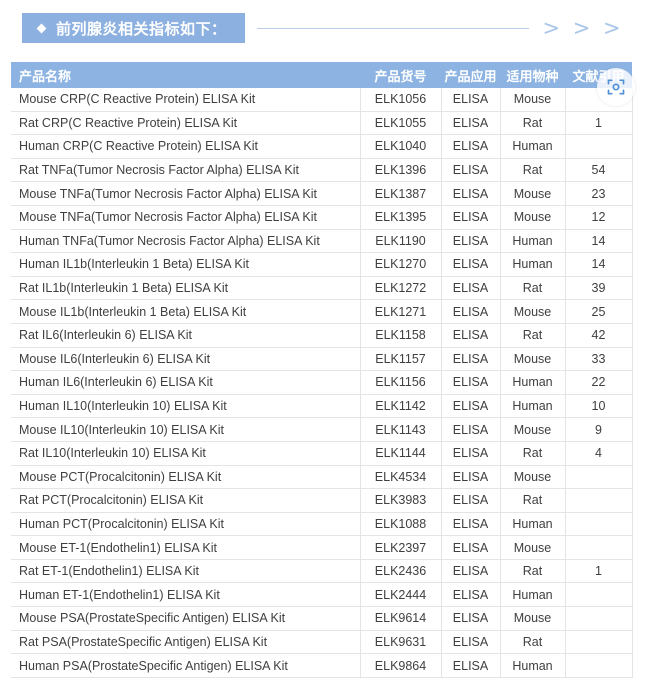 This screenshot has width=654, height=682. Describe the element at coordinates (401, 524) in the screenshot. I see `cell-catalog: ELK1088` at that location.